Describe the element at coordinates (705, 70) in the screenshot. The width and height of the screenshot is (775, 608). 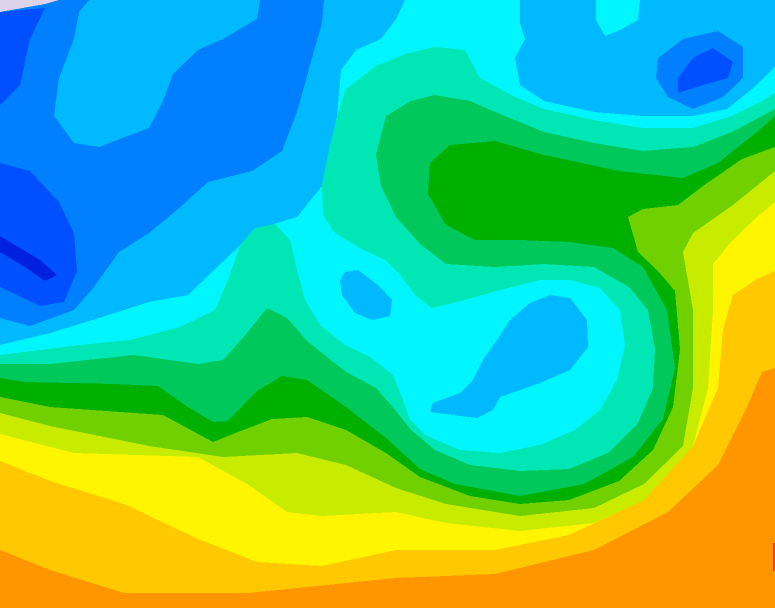
I see `band-dark-blue-top-right` at that location.